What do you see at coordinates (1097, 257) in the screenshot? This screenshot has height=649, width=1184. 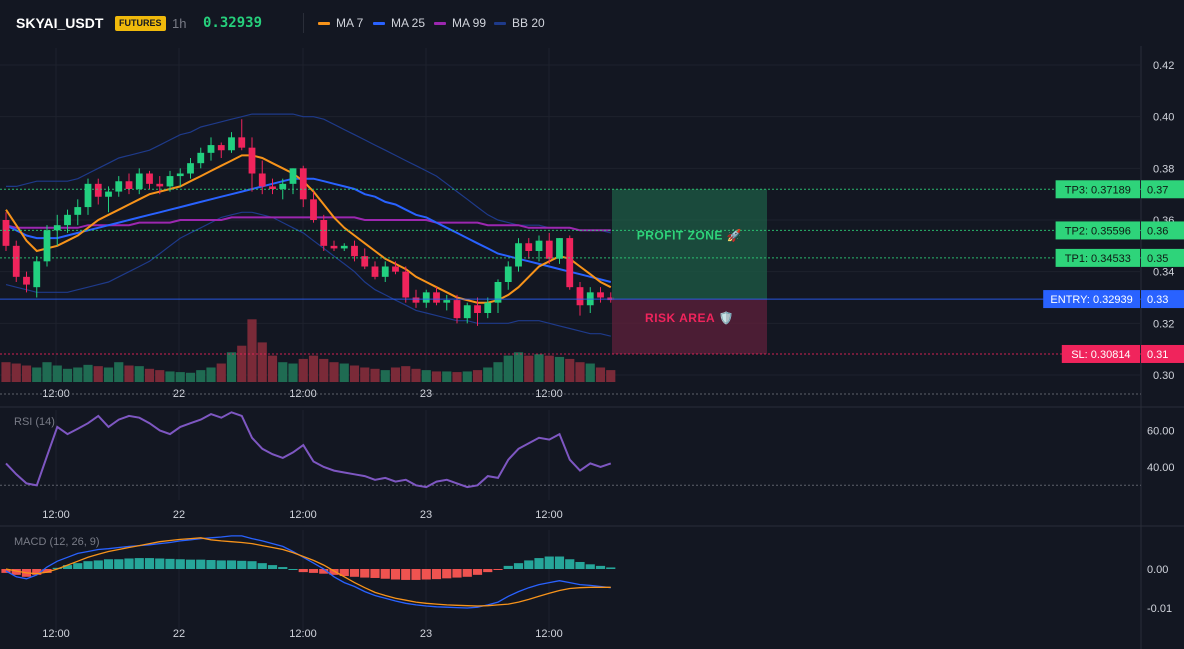 I see `tp1-tag-bg` at bounding box center [1097, 257].